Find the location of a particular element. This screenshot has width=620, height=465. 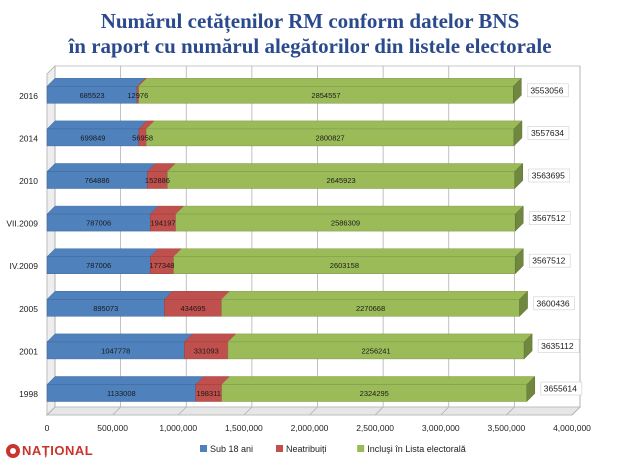

legend-label: Neatribuiți is located at coordinates (306, 449).